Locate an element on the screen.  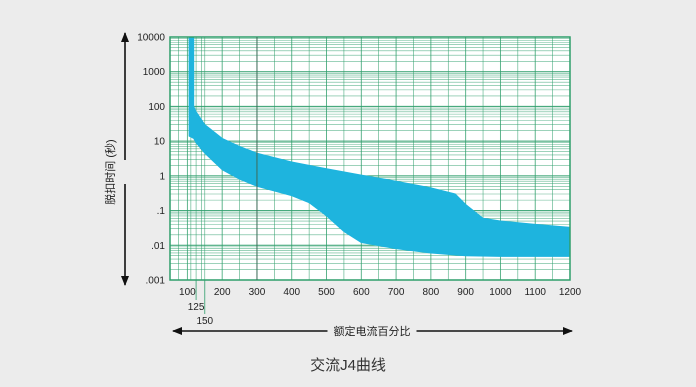
y-tick-label: 1 is located at coordinates (162, 176).